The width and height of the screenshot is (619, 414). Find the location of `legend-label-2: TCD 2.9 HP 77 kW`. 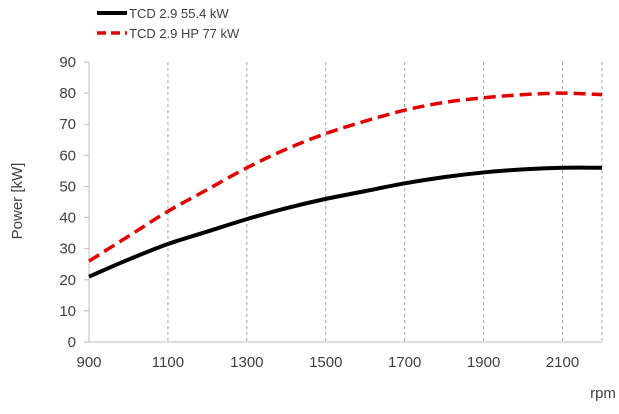

legend-label-2: TCD 2.9 HP 77 kW is located at coordinates (184, 33).